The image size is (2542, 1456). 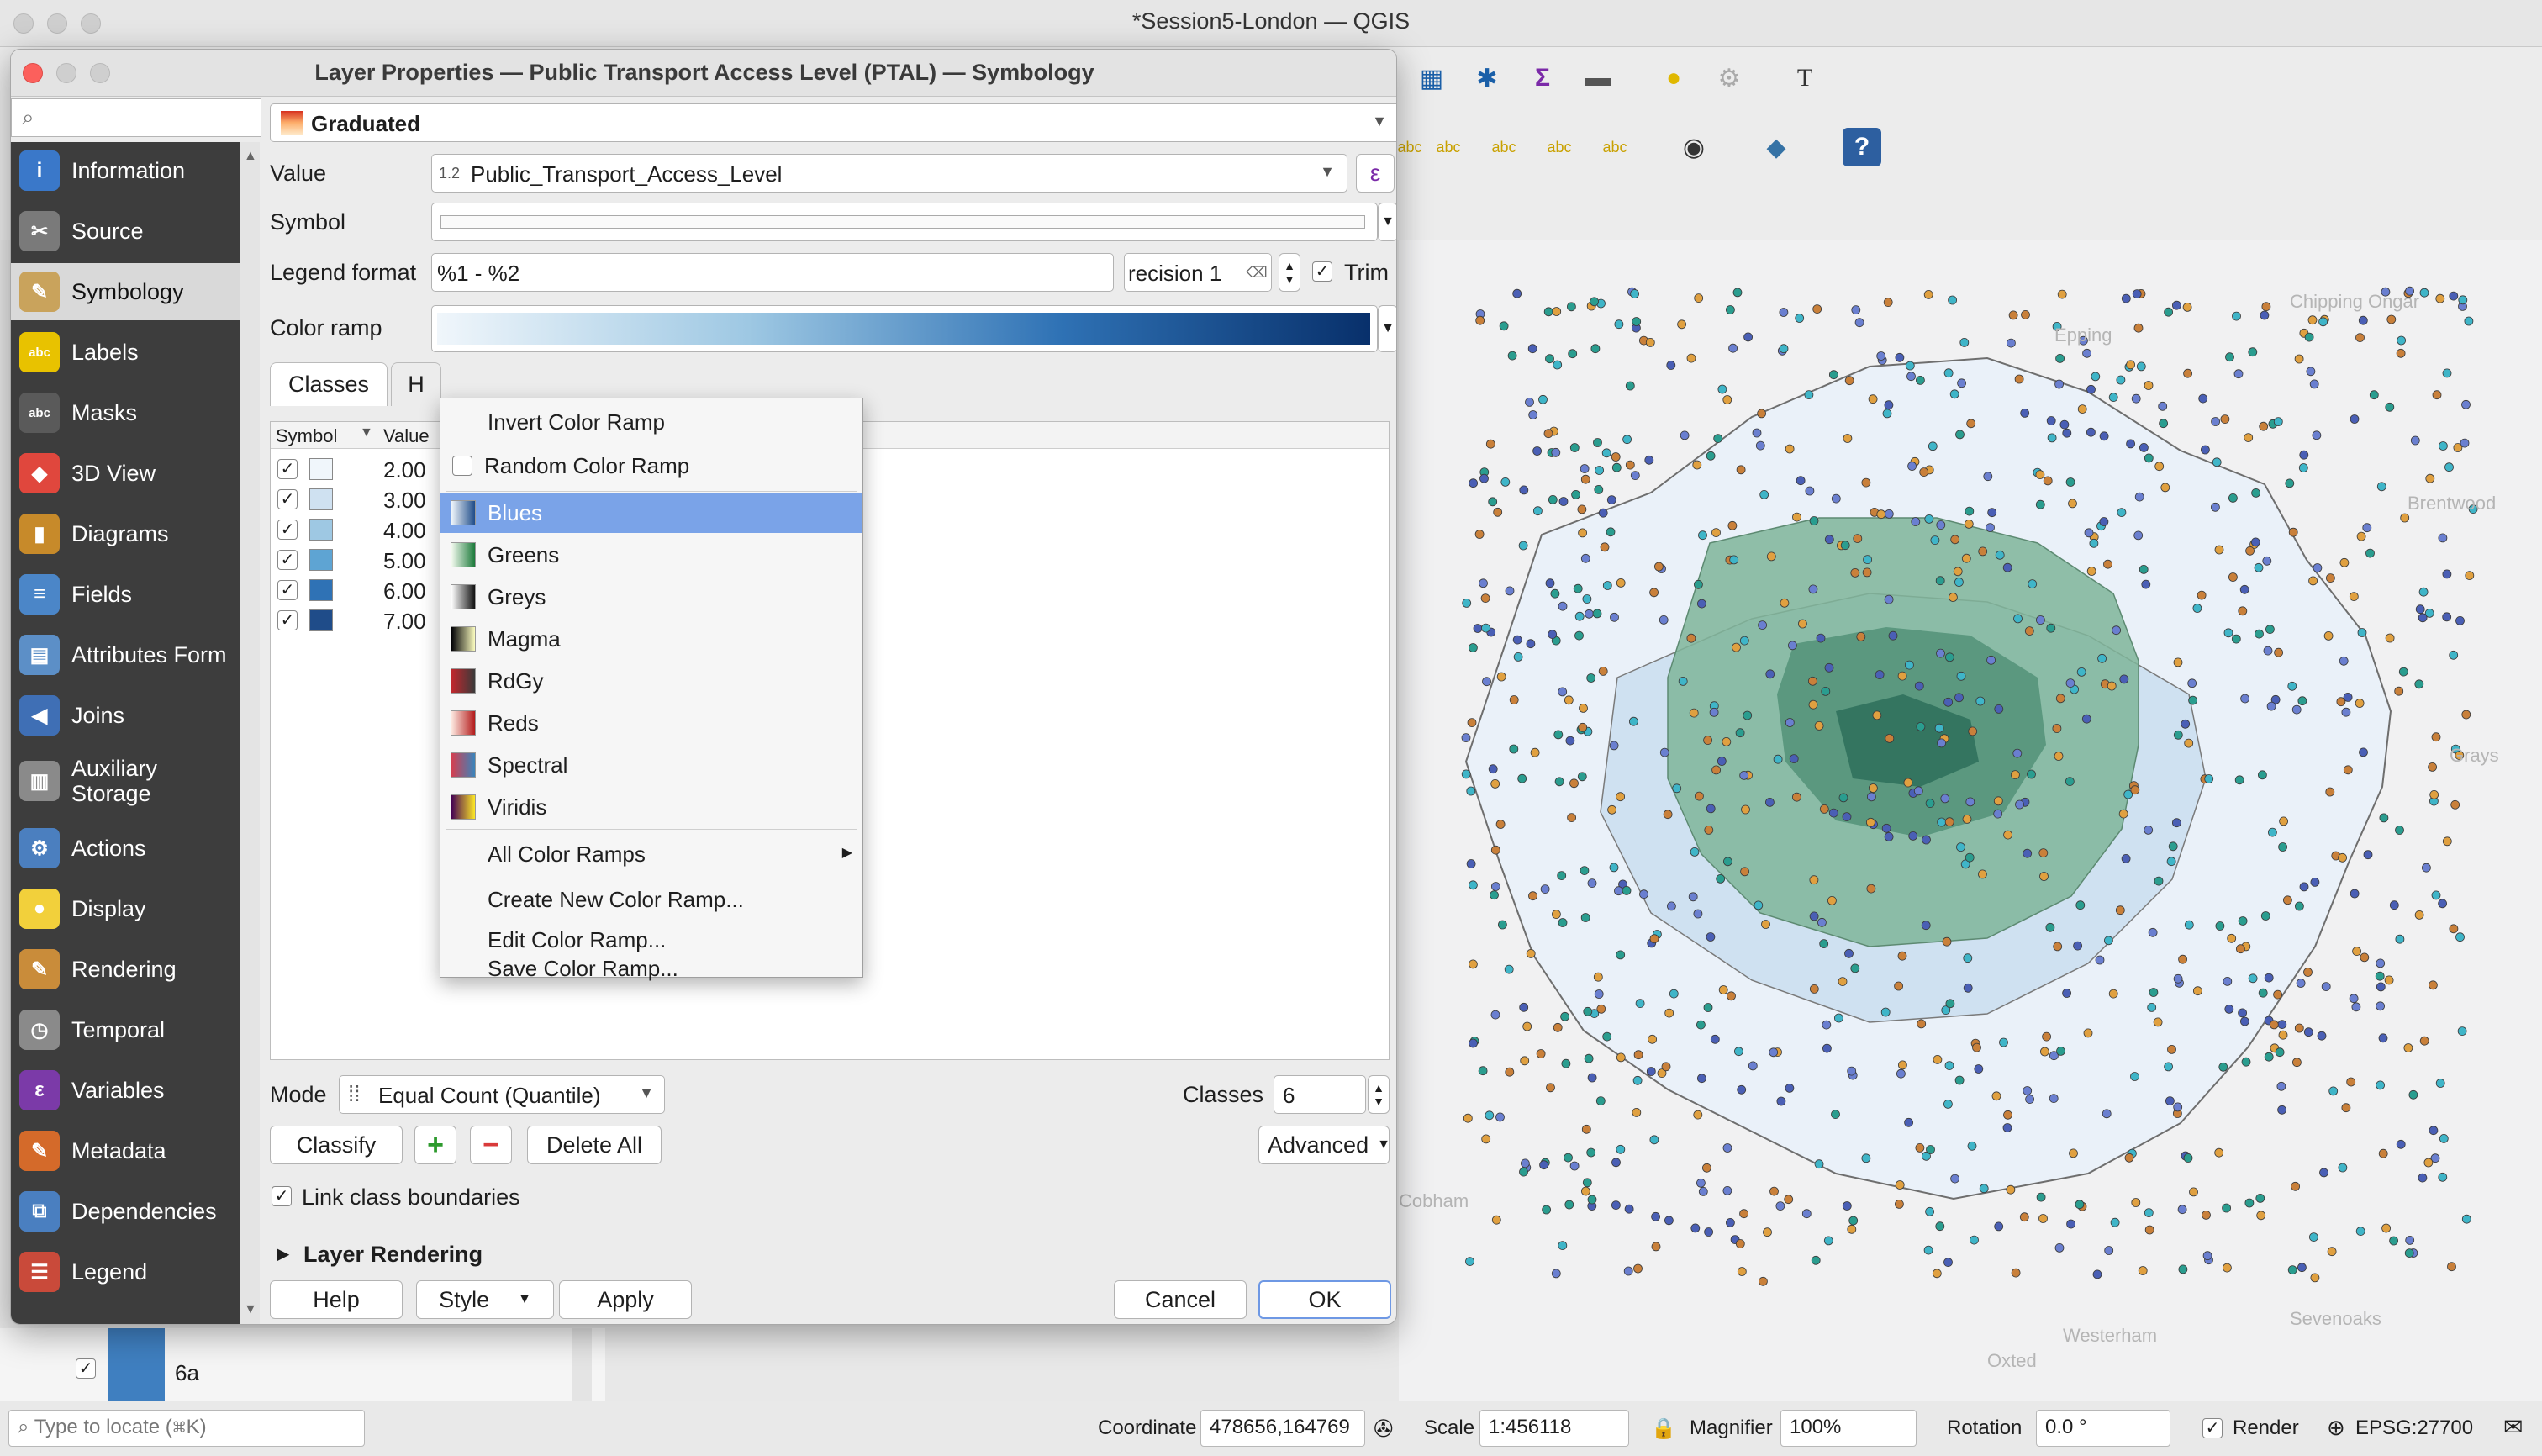 What do you see at coordinates (355, 499) in the screenshot?
I see `table-row: ✓ 3.00` at bounding box center [355, 499].